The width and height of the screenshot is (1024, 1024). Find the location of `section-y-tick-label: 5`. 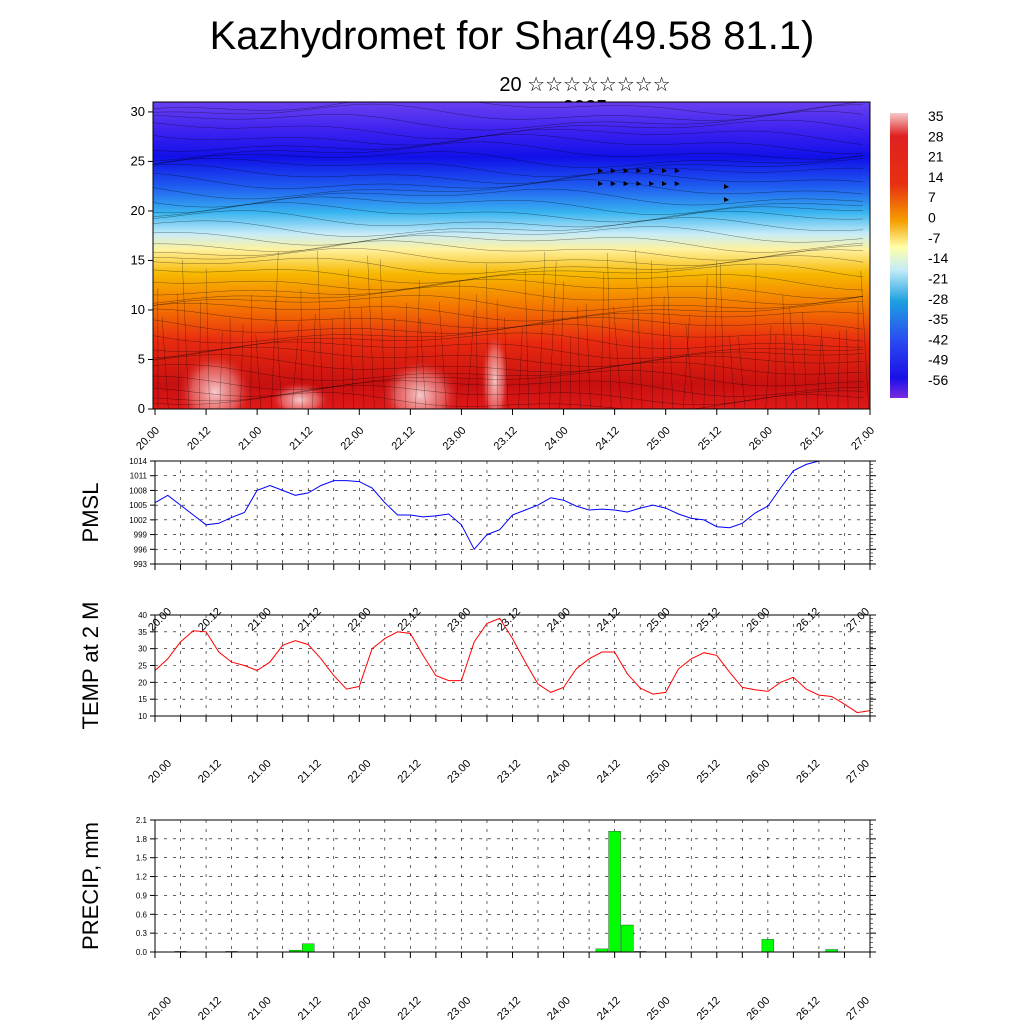

section-y-tick-label: 5 is located at coordinates (141, 358).